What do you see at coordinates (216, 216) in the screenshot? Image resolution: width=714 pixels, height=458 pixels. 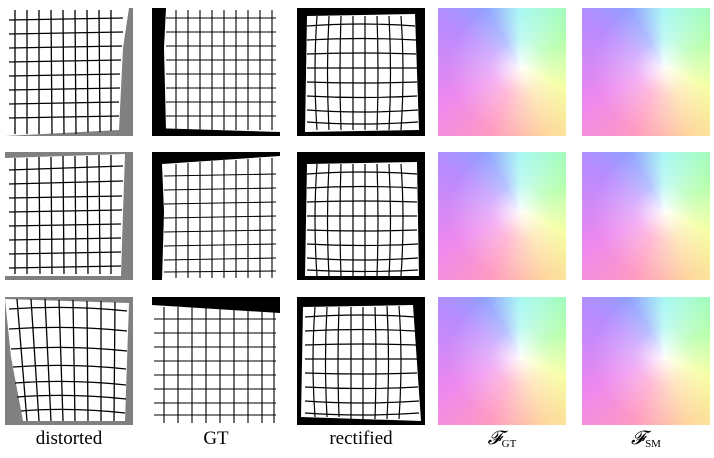 I see `row2-gt-image` at bounding box center [216, 216].